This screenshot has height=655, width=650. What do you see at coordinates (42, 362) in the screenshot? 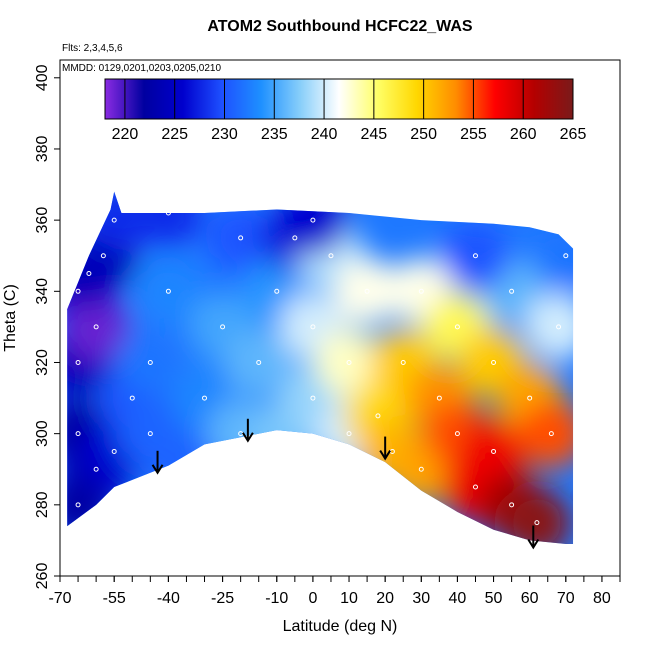
I see `y-tick-label: 320` at bounding box center [42, 362].